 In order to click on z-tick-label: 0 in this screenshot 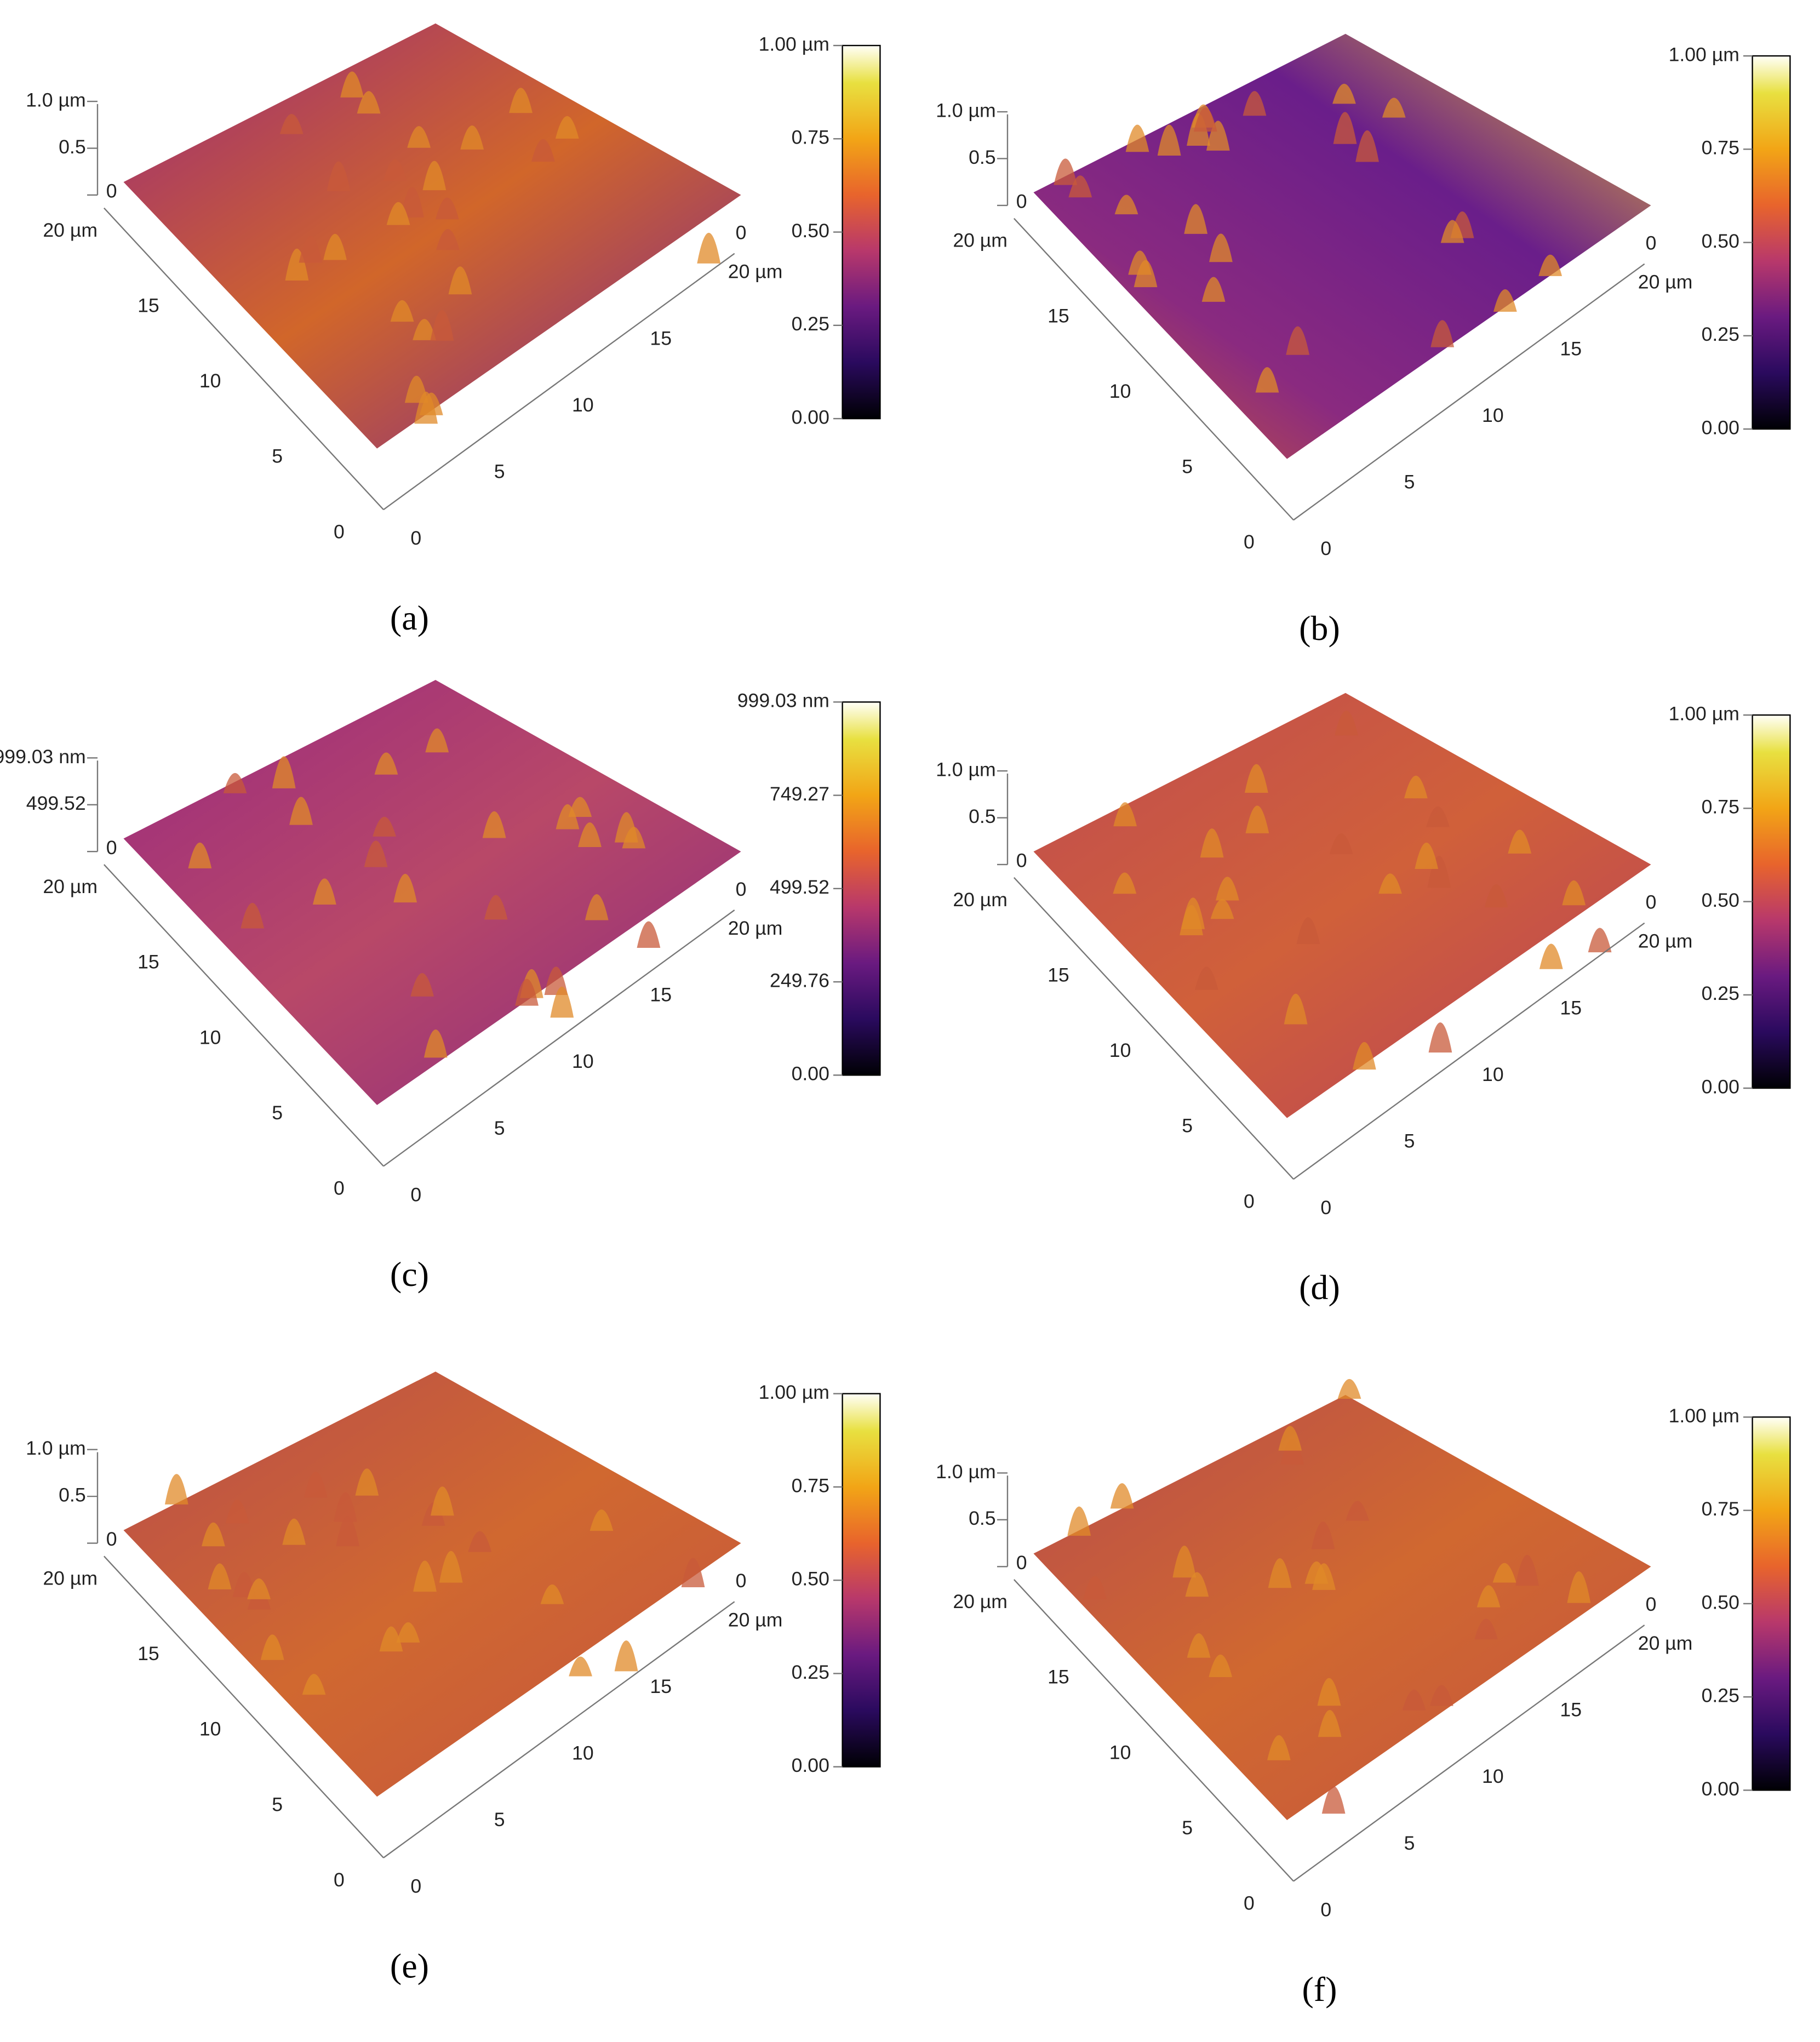, I will do `click(111, 1539)`.